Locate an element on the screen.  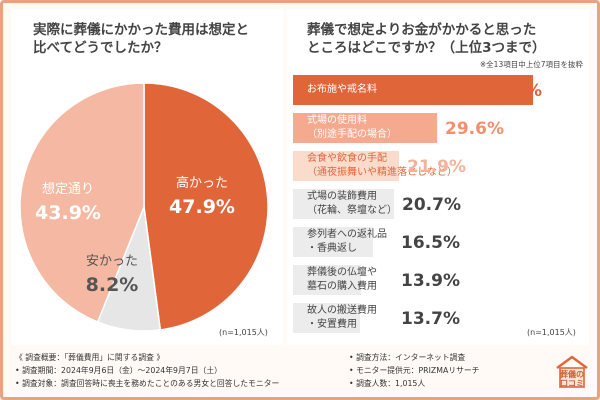
bar-row: 葬儀後の仏壇や 墓石の購入費用 13.9% is located at coordinates (438, 280).